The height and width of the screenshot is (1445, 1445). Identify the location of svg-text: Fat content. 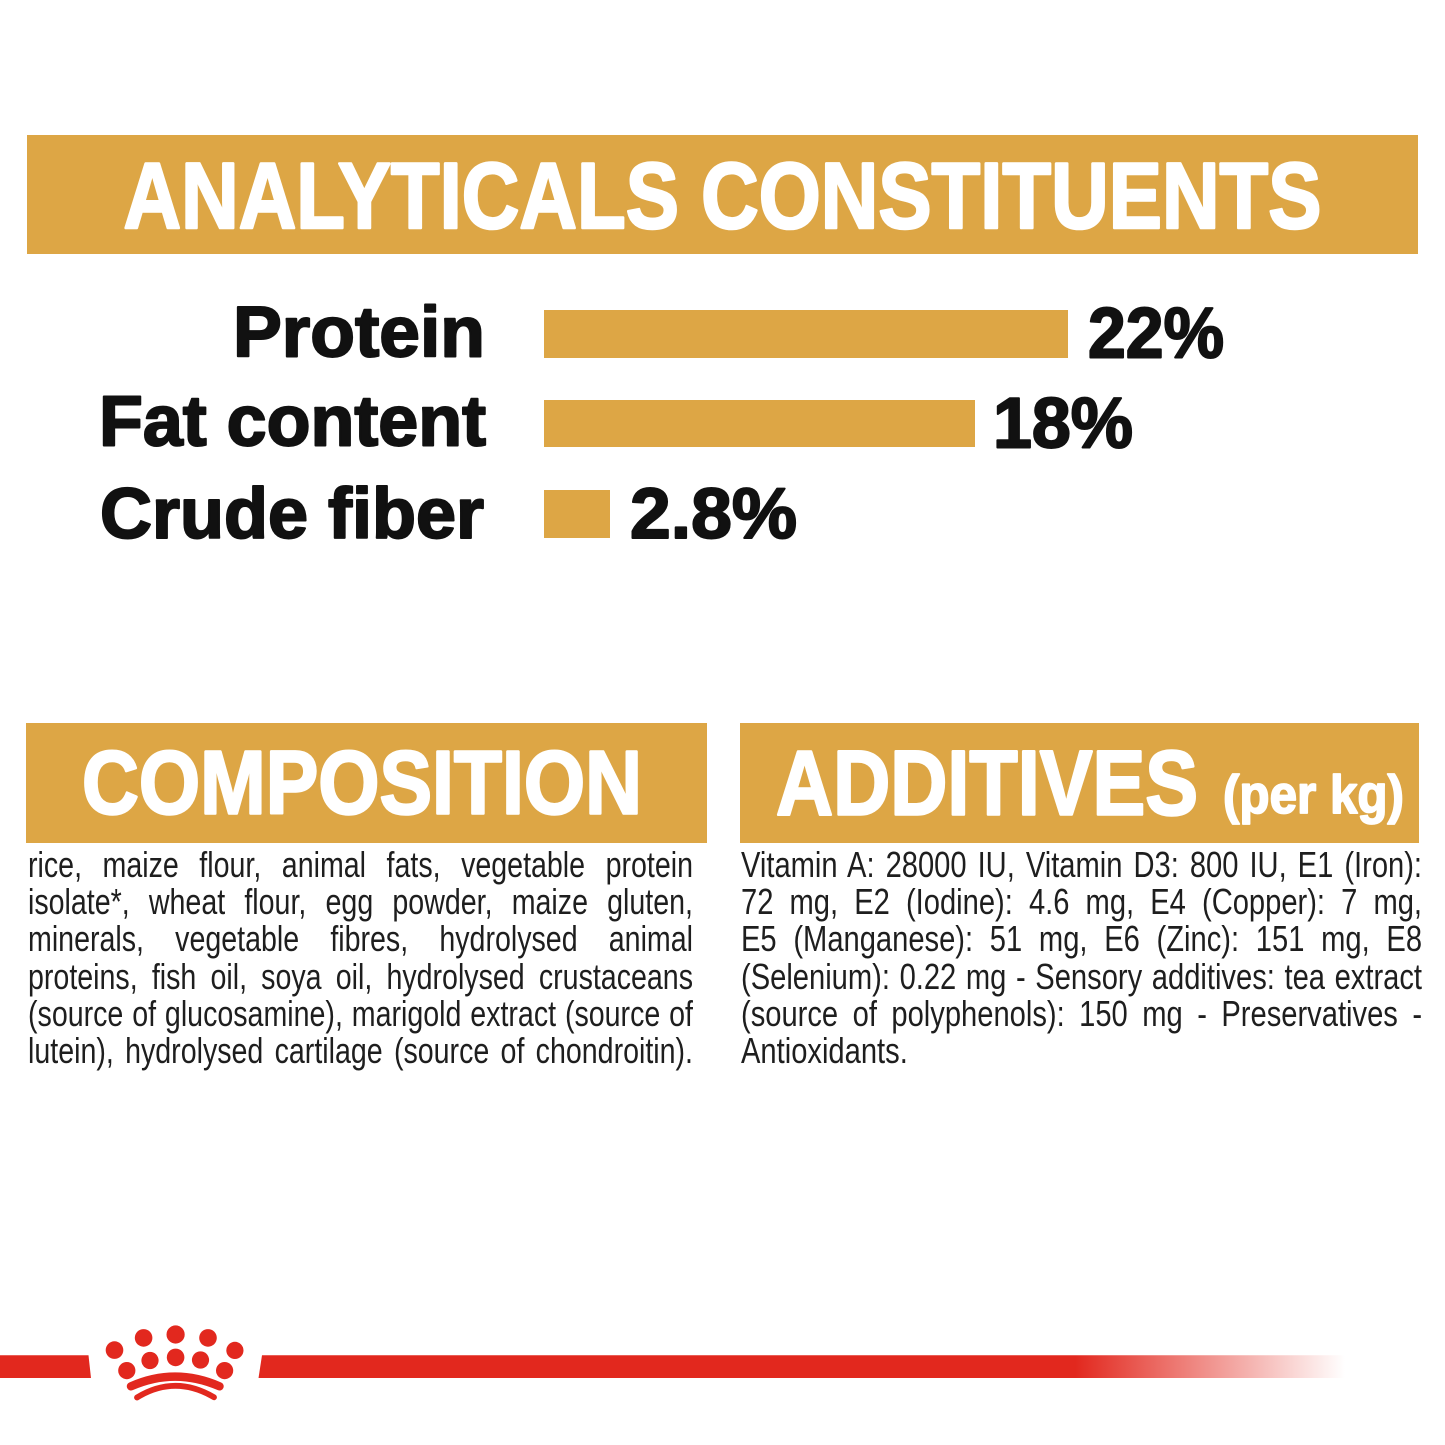
(292, 422).